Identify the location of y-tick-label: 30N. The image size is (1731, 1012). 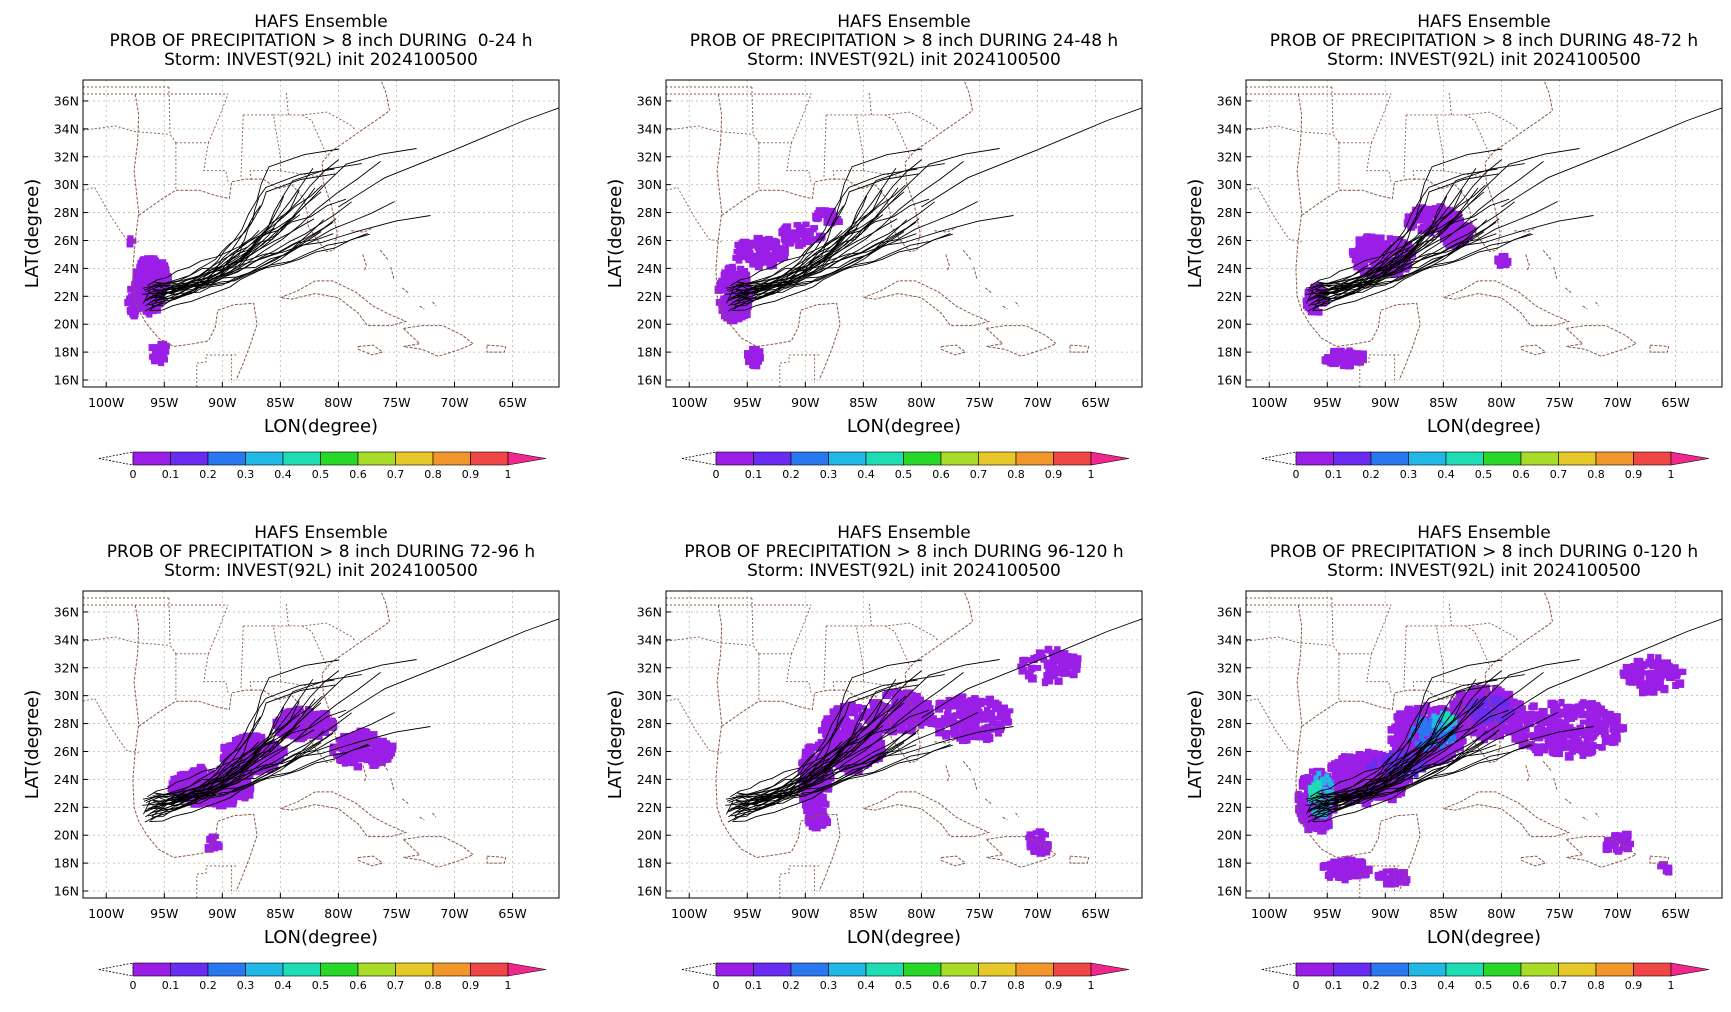
(1229, 184).